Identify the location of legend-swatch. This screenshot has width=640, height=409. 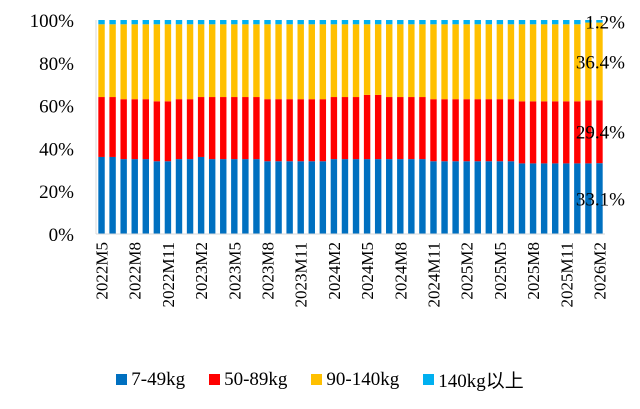
(429, 379).